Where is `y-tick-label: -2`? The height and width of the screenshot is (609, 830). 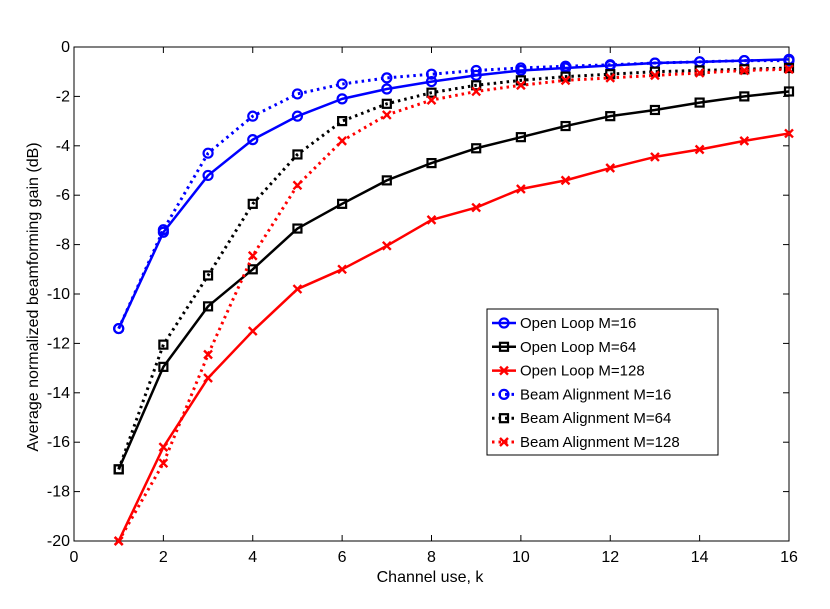
y-tick-label: -2 is located at coordinates (63, 96).